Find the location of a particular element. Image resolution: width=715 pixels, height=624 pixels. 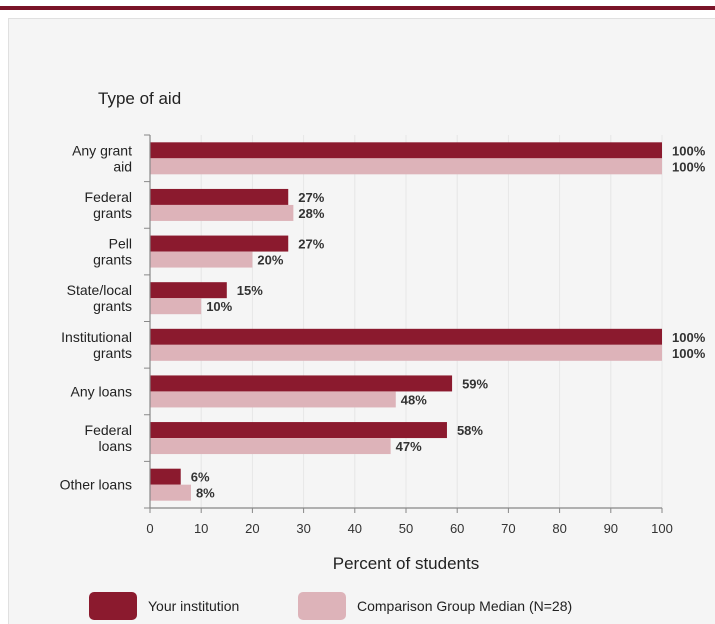

category-label-line: Any grant is located at coordinates (102, 150).